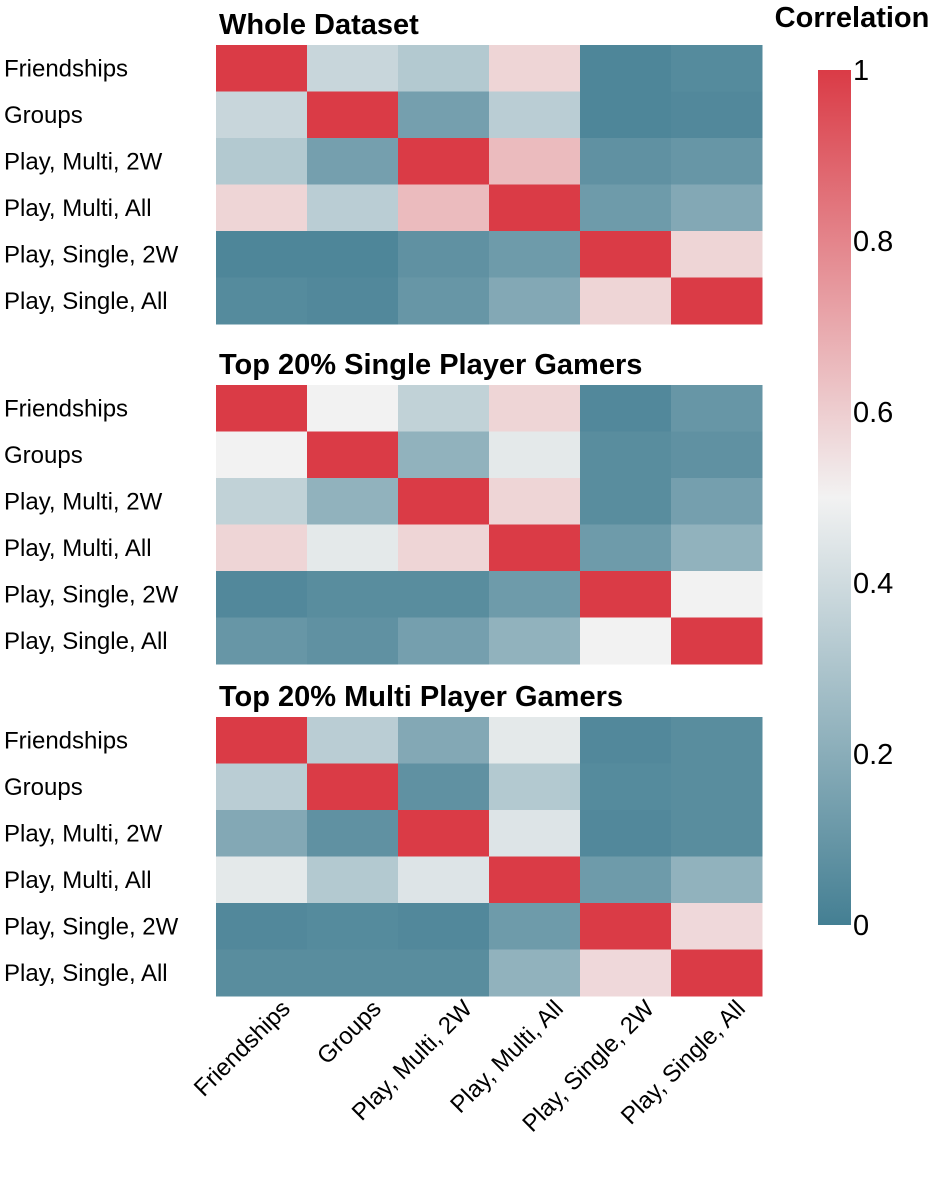 This screenshot has height=1184, width=945. Describe the element at coordinates (242, 1048) in the screenshot. I see `column-label: Friendships` at that location.